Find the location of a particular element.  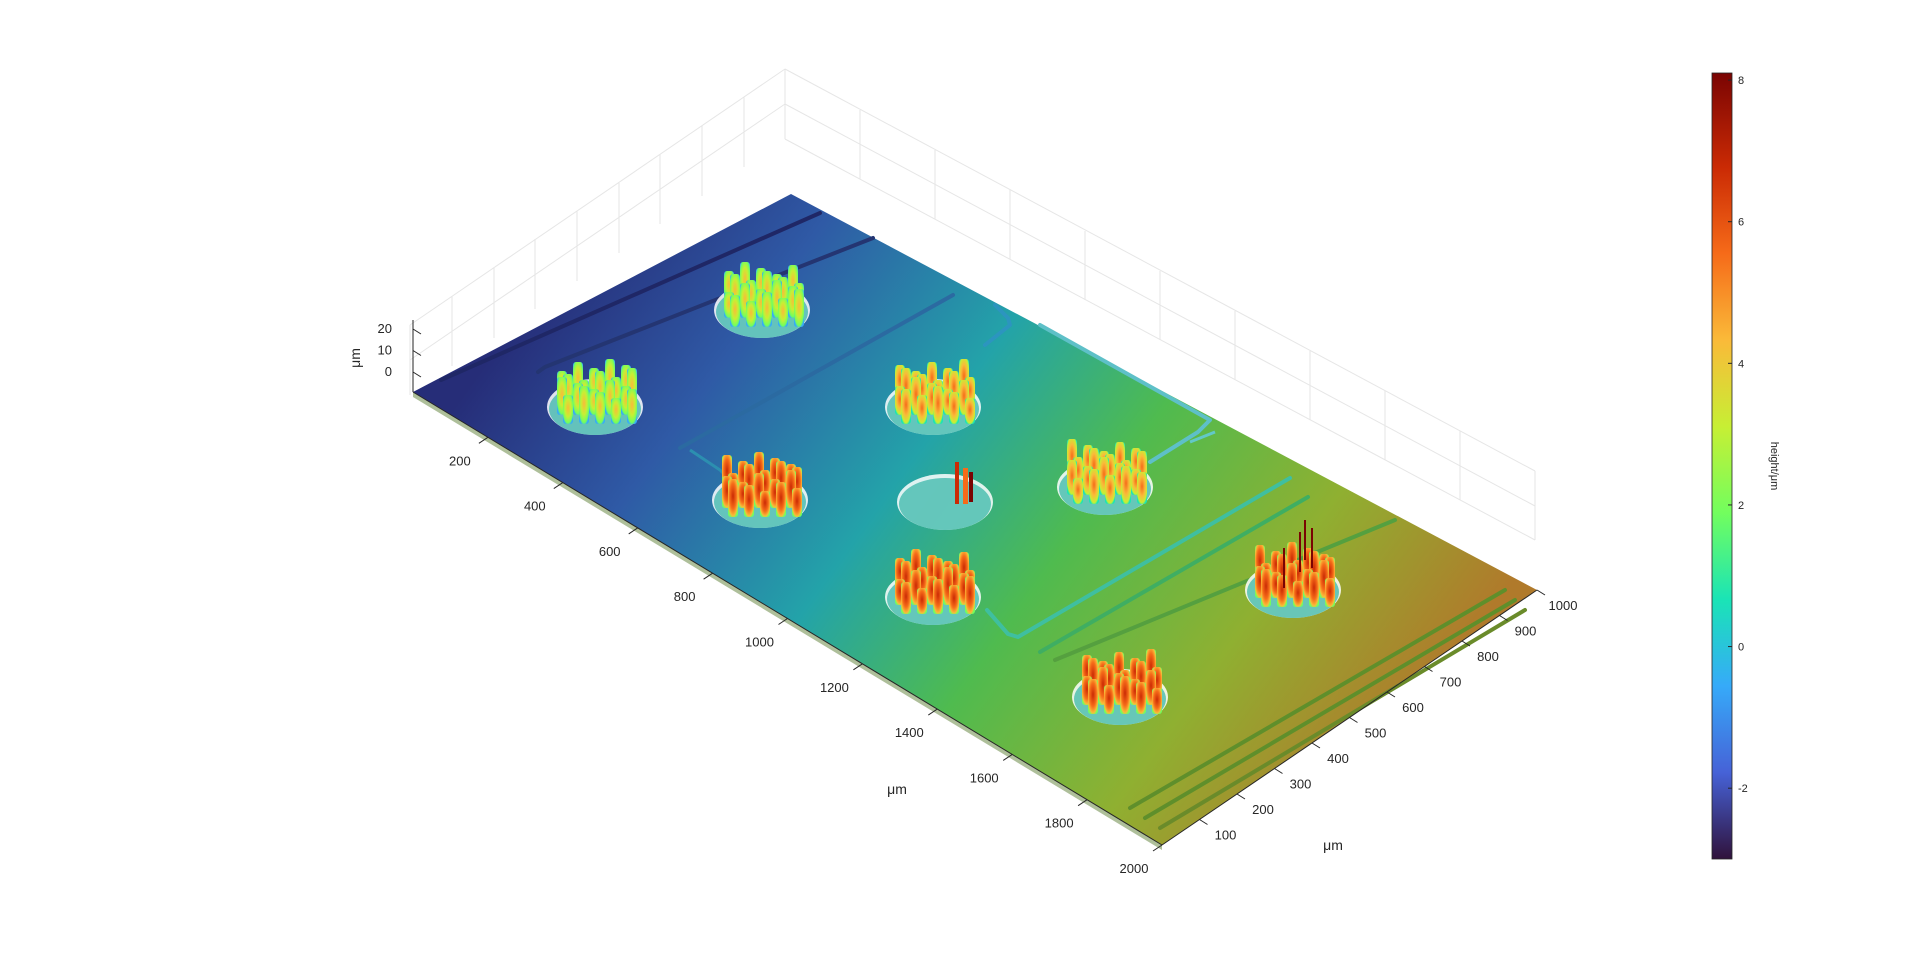

y-tick-label: 1000 is located at coordinates (1563, 605).